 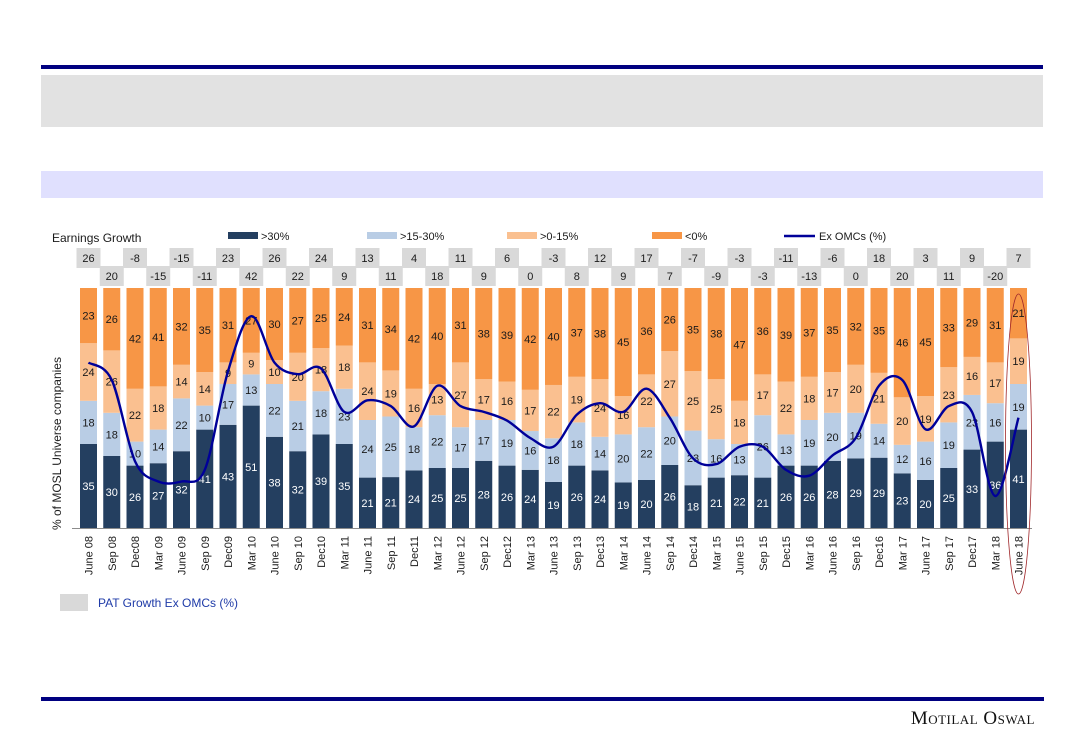 What do you see at coordinates (135, 339) in the screenshot?
I see `bar-data-label: 42` at bounding box center [135, 339].